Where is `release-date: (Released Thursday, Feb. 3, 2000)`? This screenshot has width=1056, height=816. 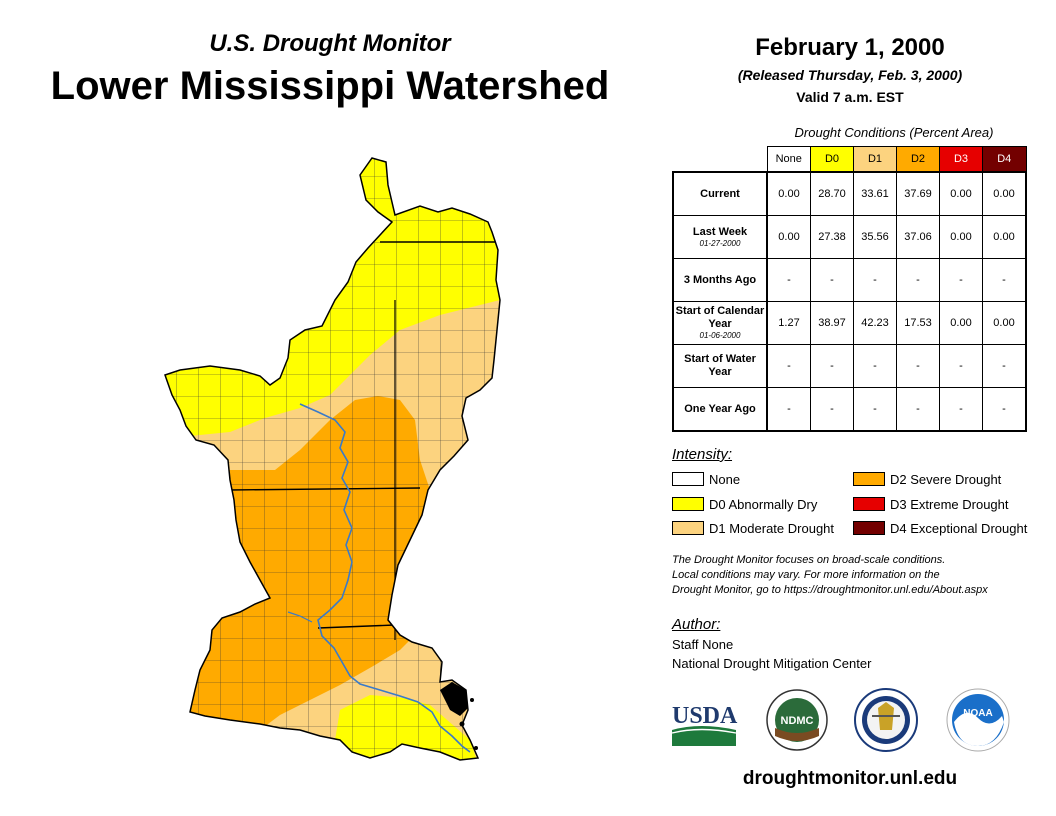
release-date: (Released Thursday, Feb. 3, 2000) is located at coordinates (850, 75).